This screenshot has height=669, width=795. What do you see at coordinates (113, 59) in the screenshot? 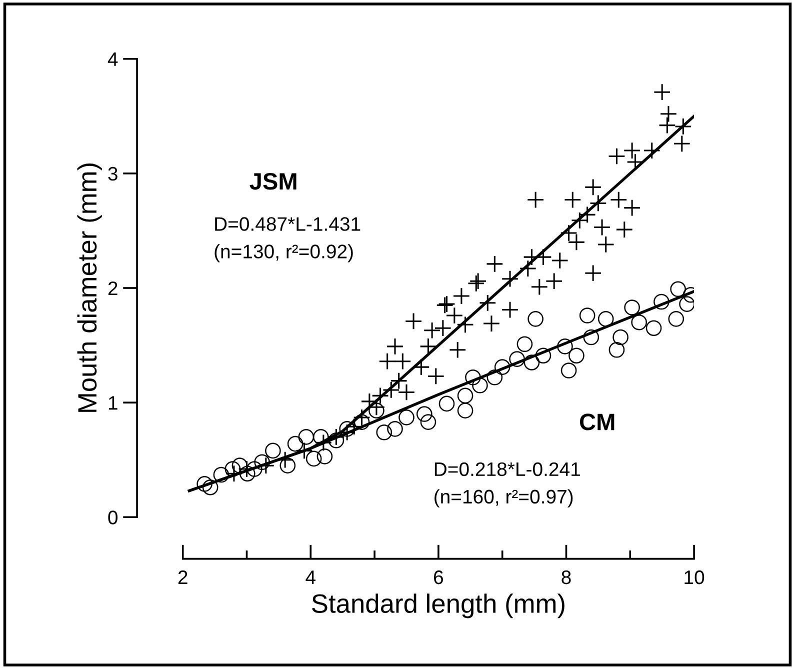
I see `y-tick-label: 4` at bounding box center [113, 59].